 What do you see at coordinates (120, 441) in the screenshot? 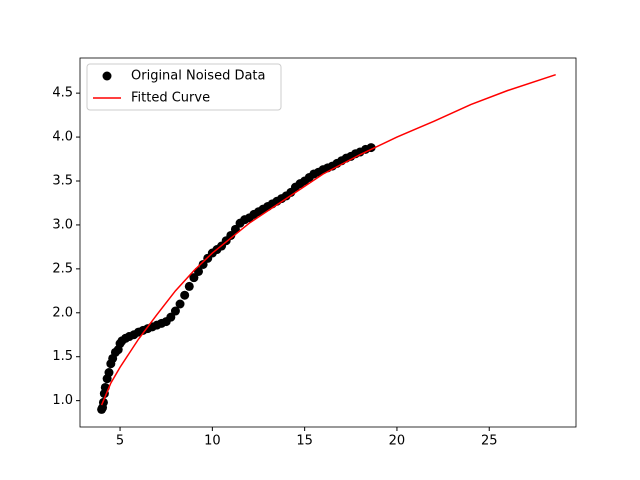
I see `x-tick-label: 5` at bounding box center [120, 441].